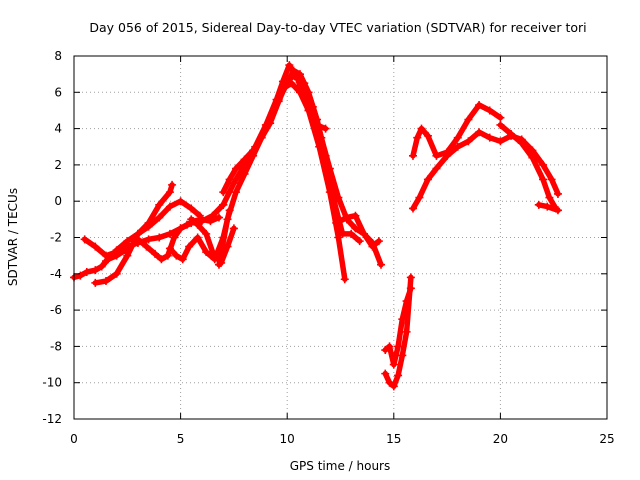 The height and width of the screenshot is (480, 640). Describe the element at coordinates (56, 274) in the screenshot. I see `y-tick-label: -4` at that location.